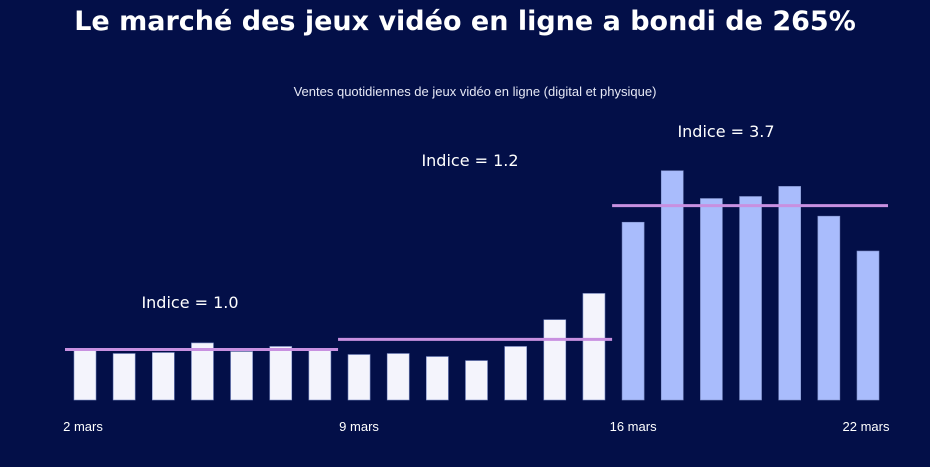 The height and width of the screenshot is (467, 930). I want to click on x-tick-label: 2 mars, so click(83, 426).